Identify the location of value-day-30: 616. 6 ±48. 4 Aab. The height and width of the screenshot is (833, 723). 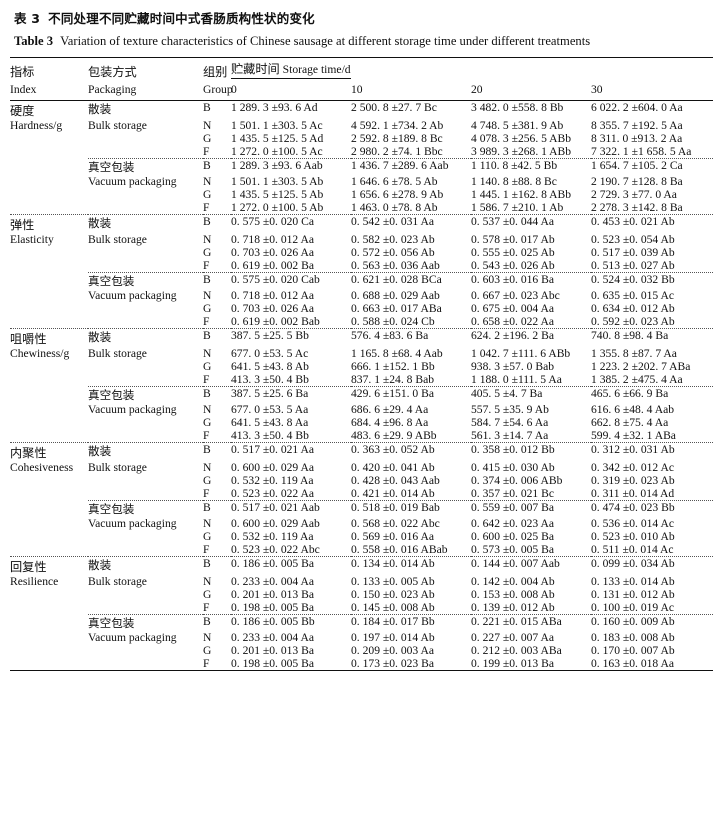
(633, 409).